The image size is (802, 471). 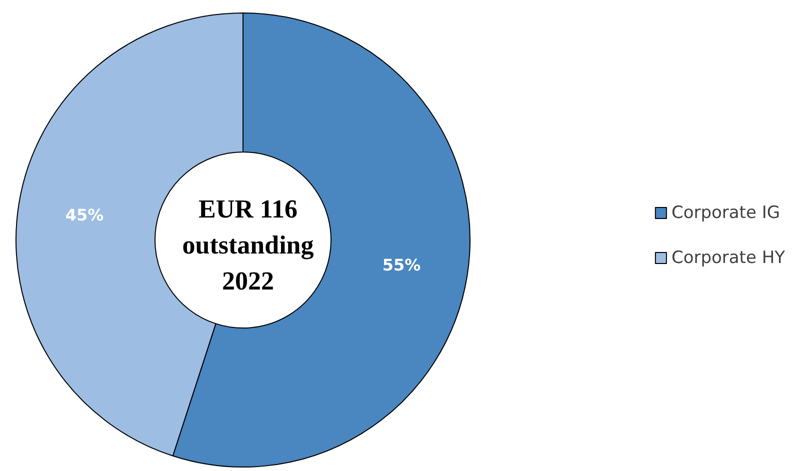 What do you see at coordinates (248, 245) in the screenshot?
I see `text: EUR 116 outstanding 2022` at bounding box center [248, 245].